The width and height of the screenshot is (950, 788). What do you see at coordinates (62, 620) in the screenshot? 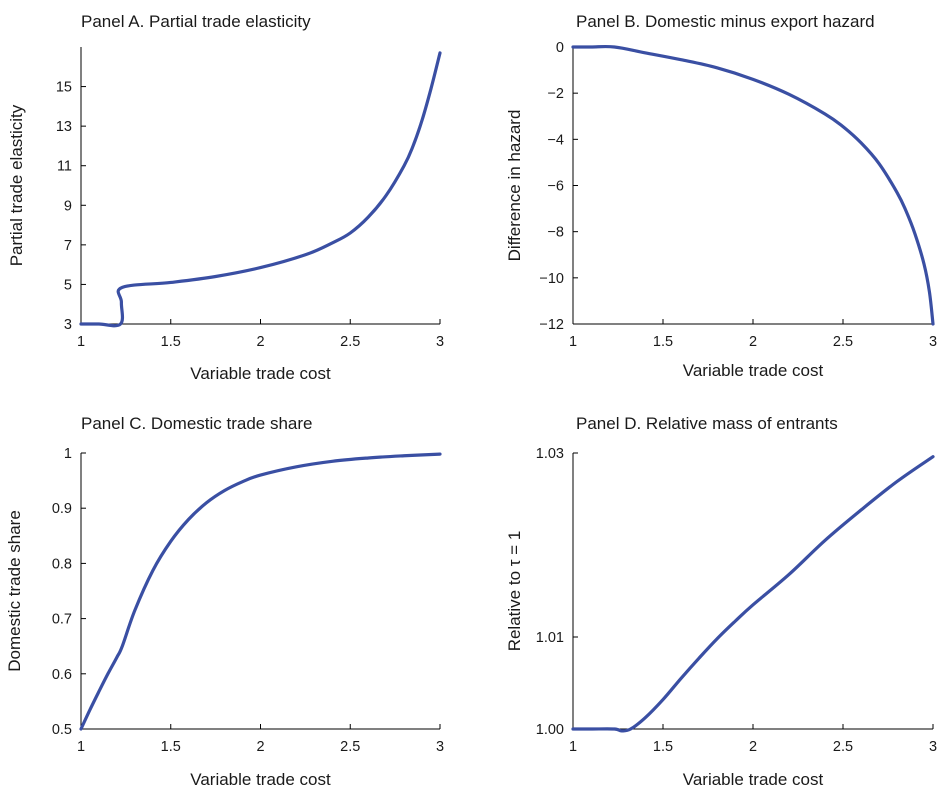
I see `y-tick-label: 0.7` at bounding box center [62, 620].